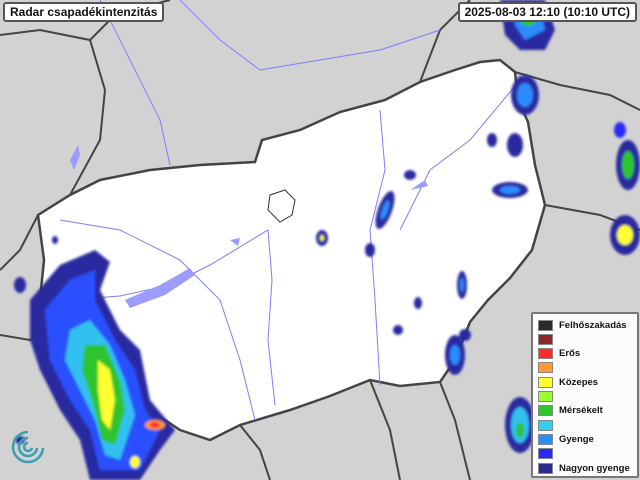 This screenshot has width=640, height=480. Describe the element at coordinates (581, 411) in the screenshot. I see `legend-label: Mérsékelt` at that location.